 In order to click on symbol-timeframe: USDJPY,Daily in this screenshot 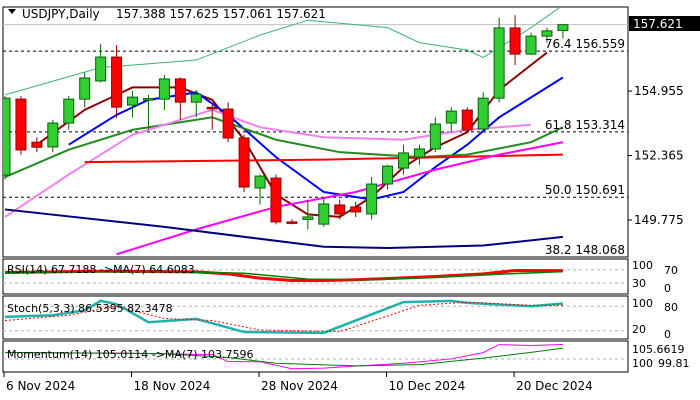, I will do `click(61, 14)`.